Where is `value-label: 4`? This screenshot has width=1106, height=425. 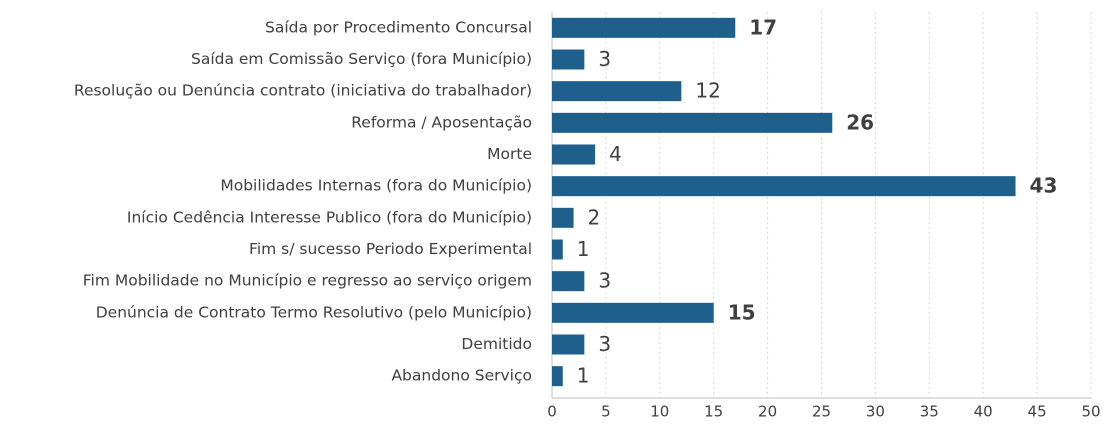 value-label: 4 is located at coordinates (615, 154).